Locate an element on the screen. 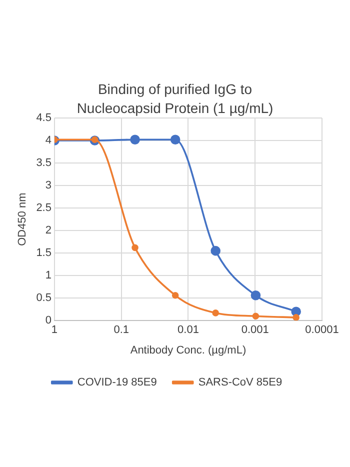 The height and width of the screenshot is (467, 350). y-tick-label: 4.5 is located at coordinates (44, 118).